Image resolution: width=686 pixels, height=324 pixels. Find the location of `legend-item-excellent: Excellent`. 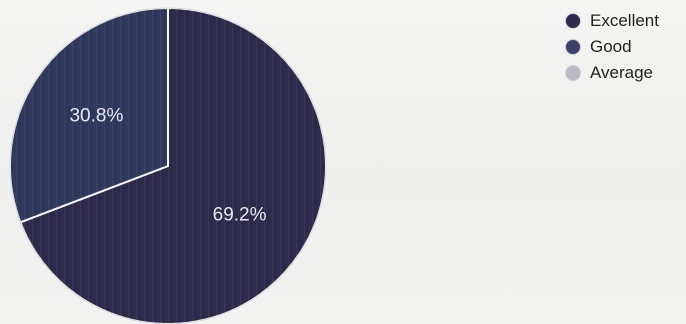

legend-item-excellent: Excellent is located at coordinates (612, 21).